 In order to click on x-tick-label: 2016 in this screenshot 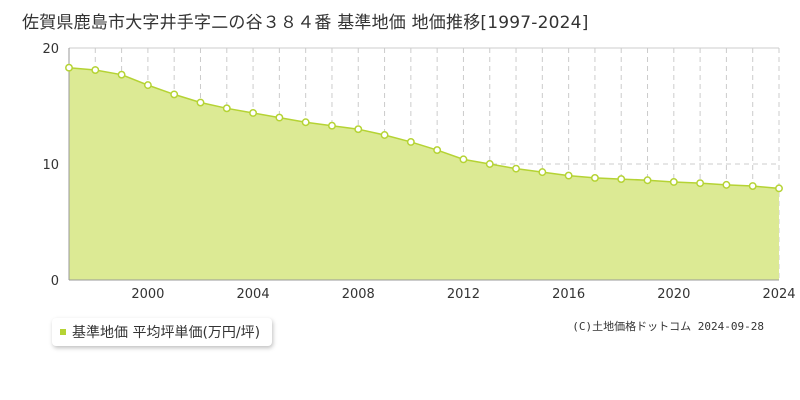, I will do `click(568, 294)`.